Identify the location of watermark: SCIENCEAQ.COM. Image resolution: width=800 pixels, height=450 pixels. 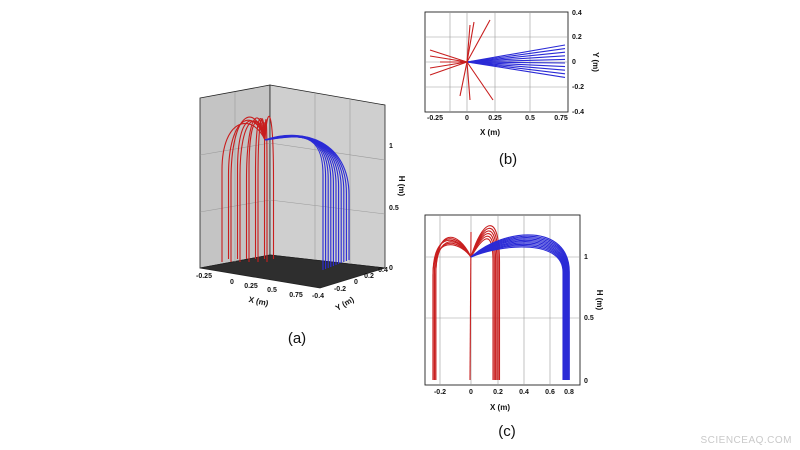
(746, 440).